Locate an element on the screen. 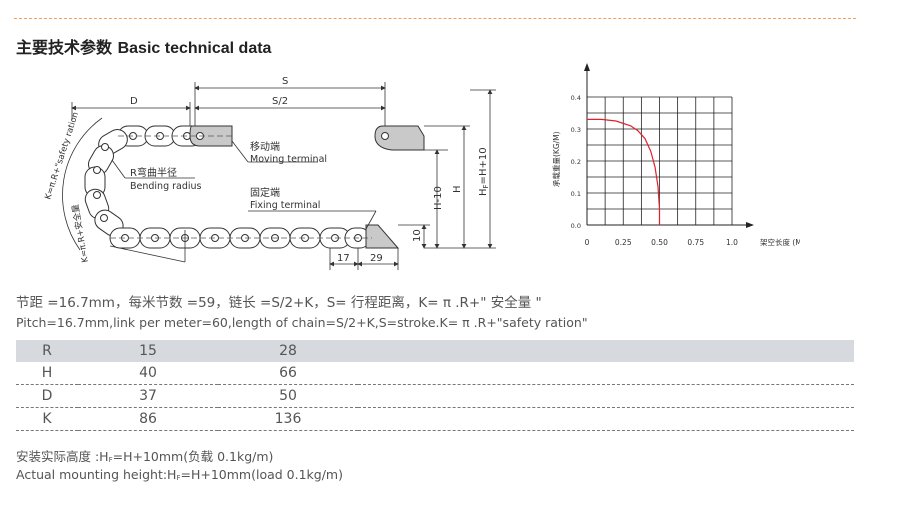  chart-ylabel: 承载重量(KG/M) is located at coordinates (556, 159).